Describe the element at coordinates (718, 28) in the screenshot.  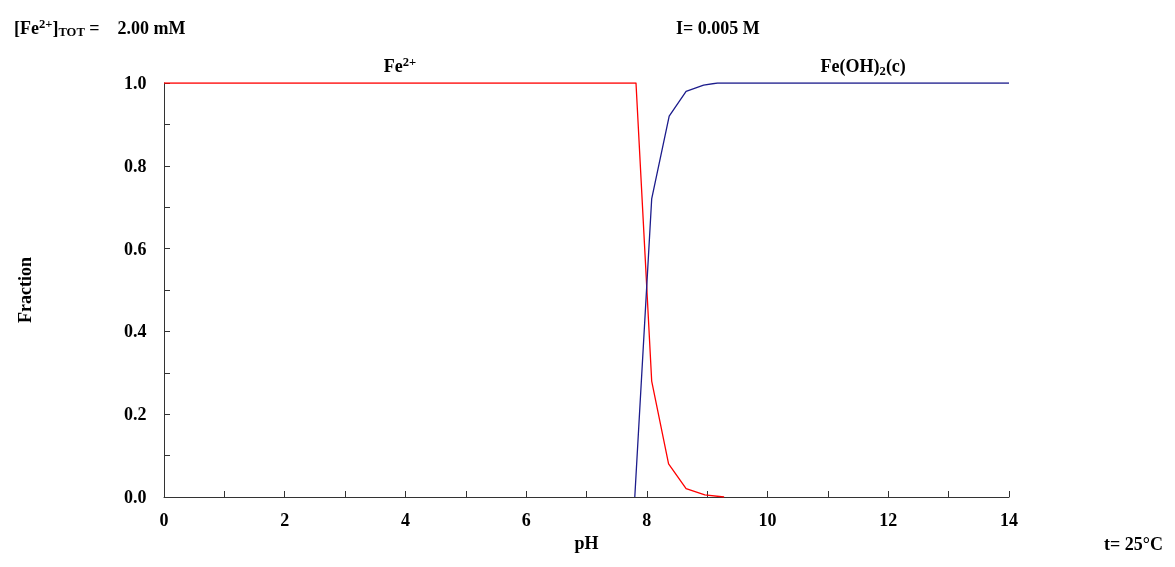
I see `text: I= 0.005 M` at that location.